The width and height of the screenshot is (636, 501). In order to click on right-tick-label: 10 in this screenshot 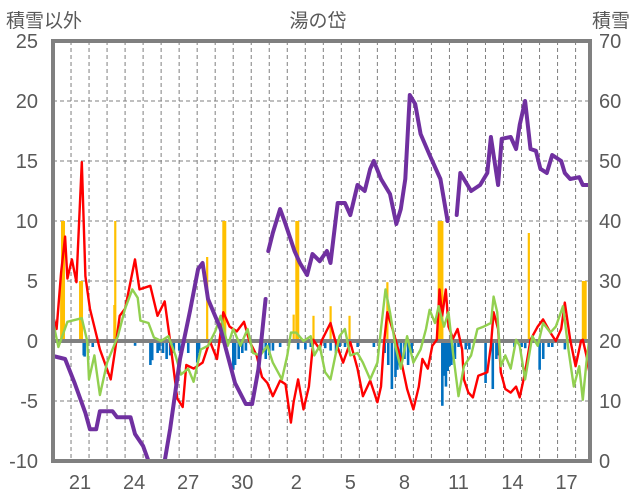, I will do `click(610, 402)`.